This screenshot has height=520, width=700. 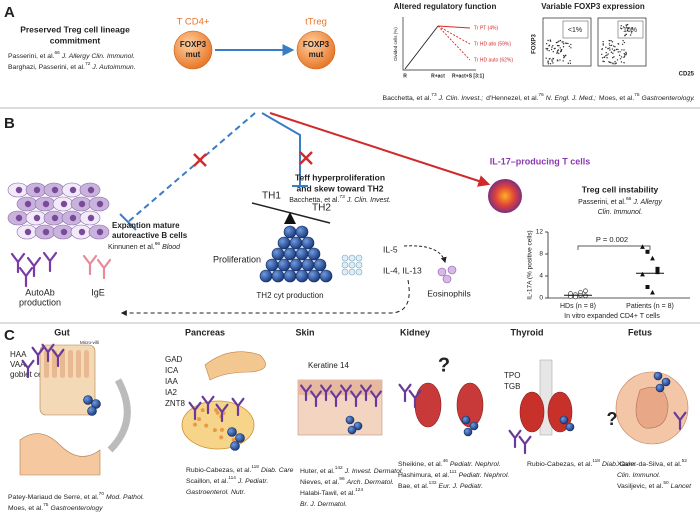 What do you see at coordinates (237, 259) in the screenshot?
I see `label: Proliferation` at bounding box center [237, 259].